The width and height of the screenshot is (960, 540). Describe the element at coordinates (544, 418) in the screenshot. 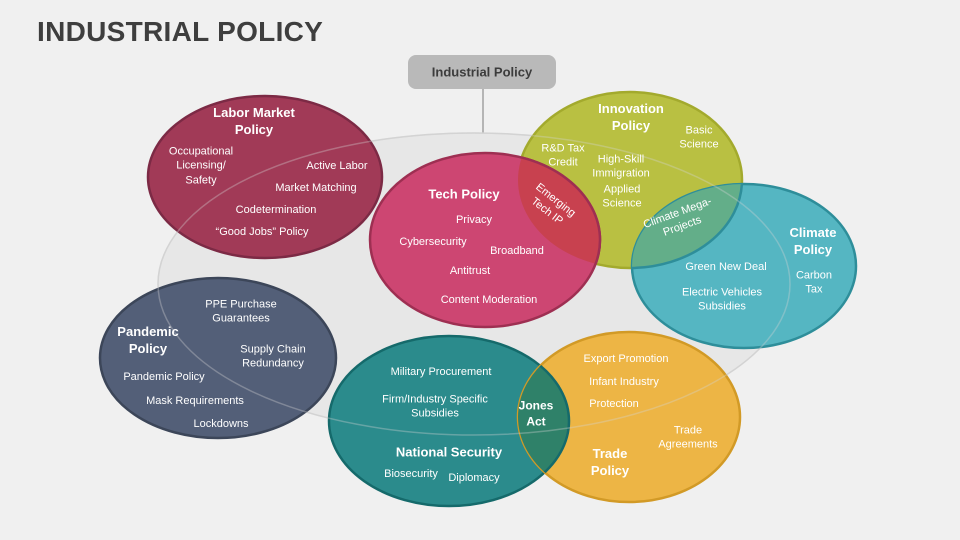

I see `national-trade-overlap-lens` at that location.